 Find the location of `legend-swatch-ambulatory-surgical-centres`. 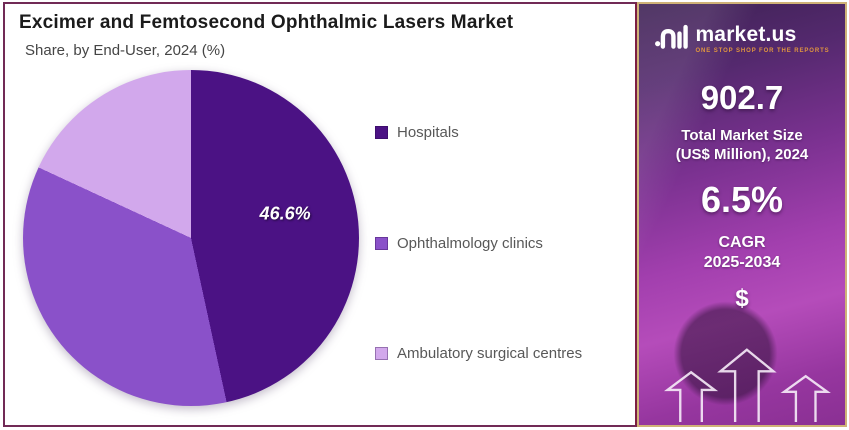

legend-swatch-ambulatory-surgical-centres is located at coordinates (381, 353).